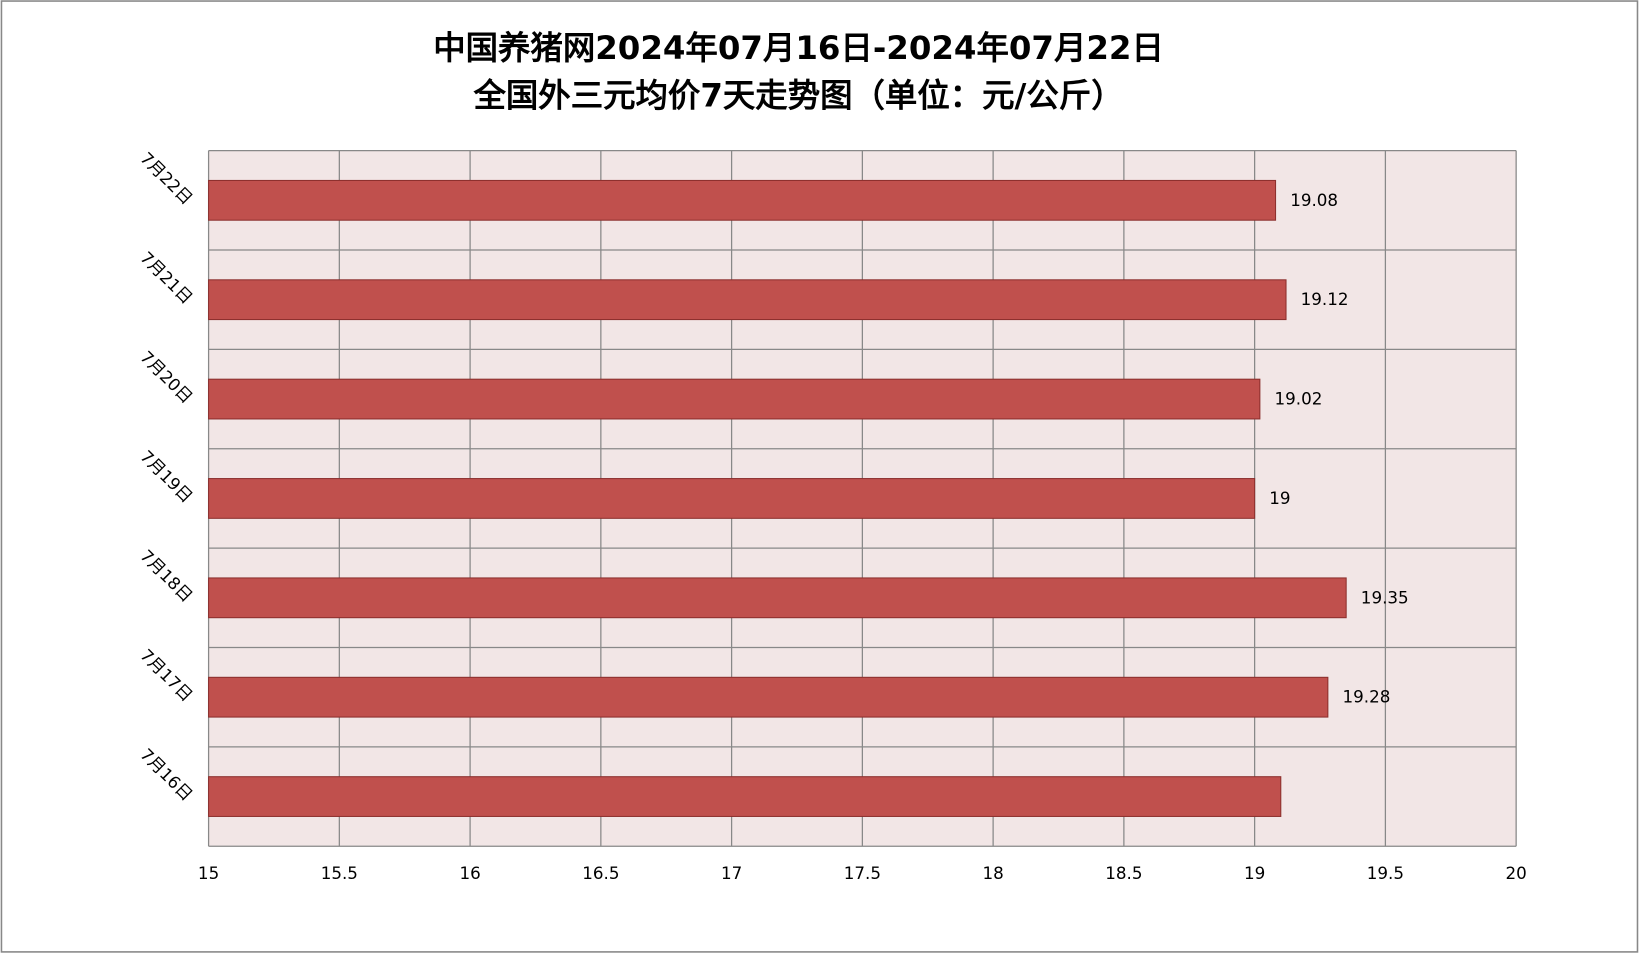 The width and height of the screenshot is (1640, 954). What do you see at coordinates (1279, 498) in the screenshot?
I see `value-label: 19` at bounding box center [1279, 498].